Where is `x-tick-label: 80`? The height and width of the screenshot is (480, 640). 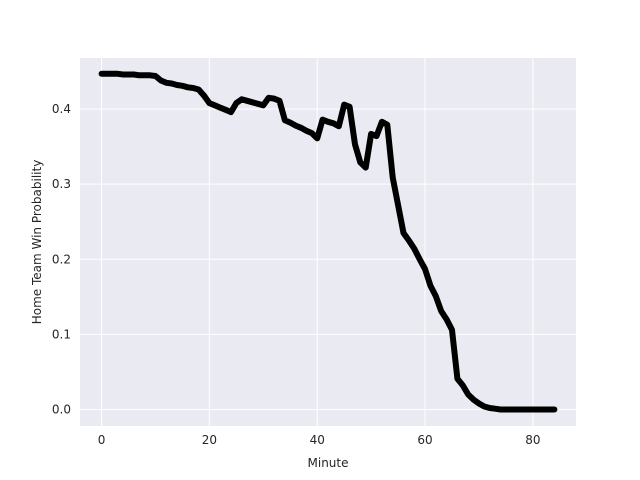 x-tick-label: 80 is located at coordinates (532, 440).